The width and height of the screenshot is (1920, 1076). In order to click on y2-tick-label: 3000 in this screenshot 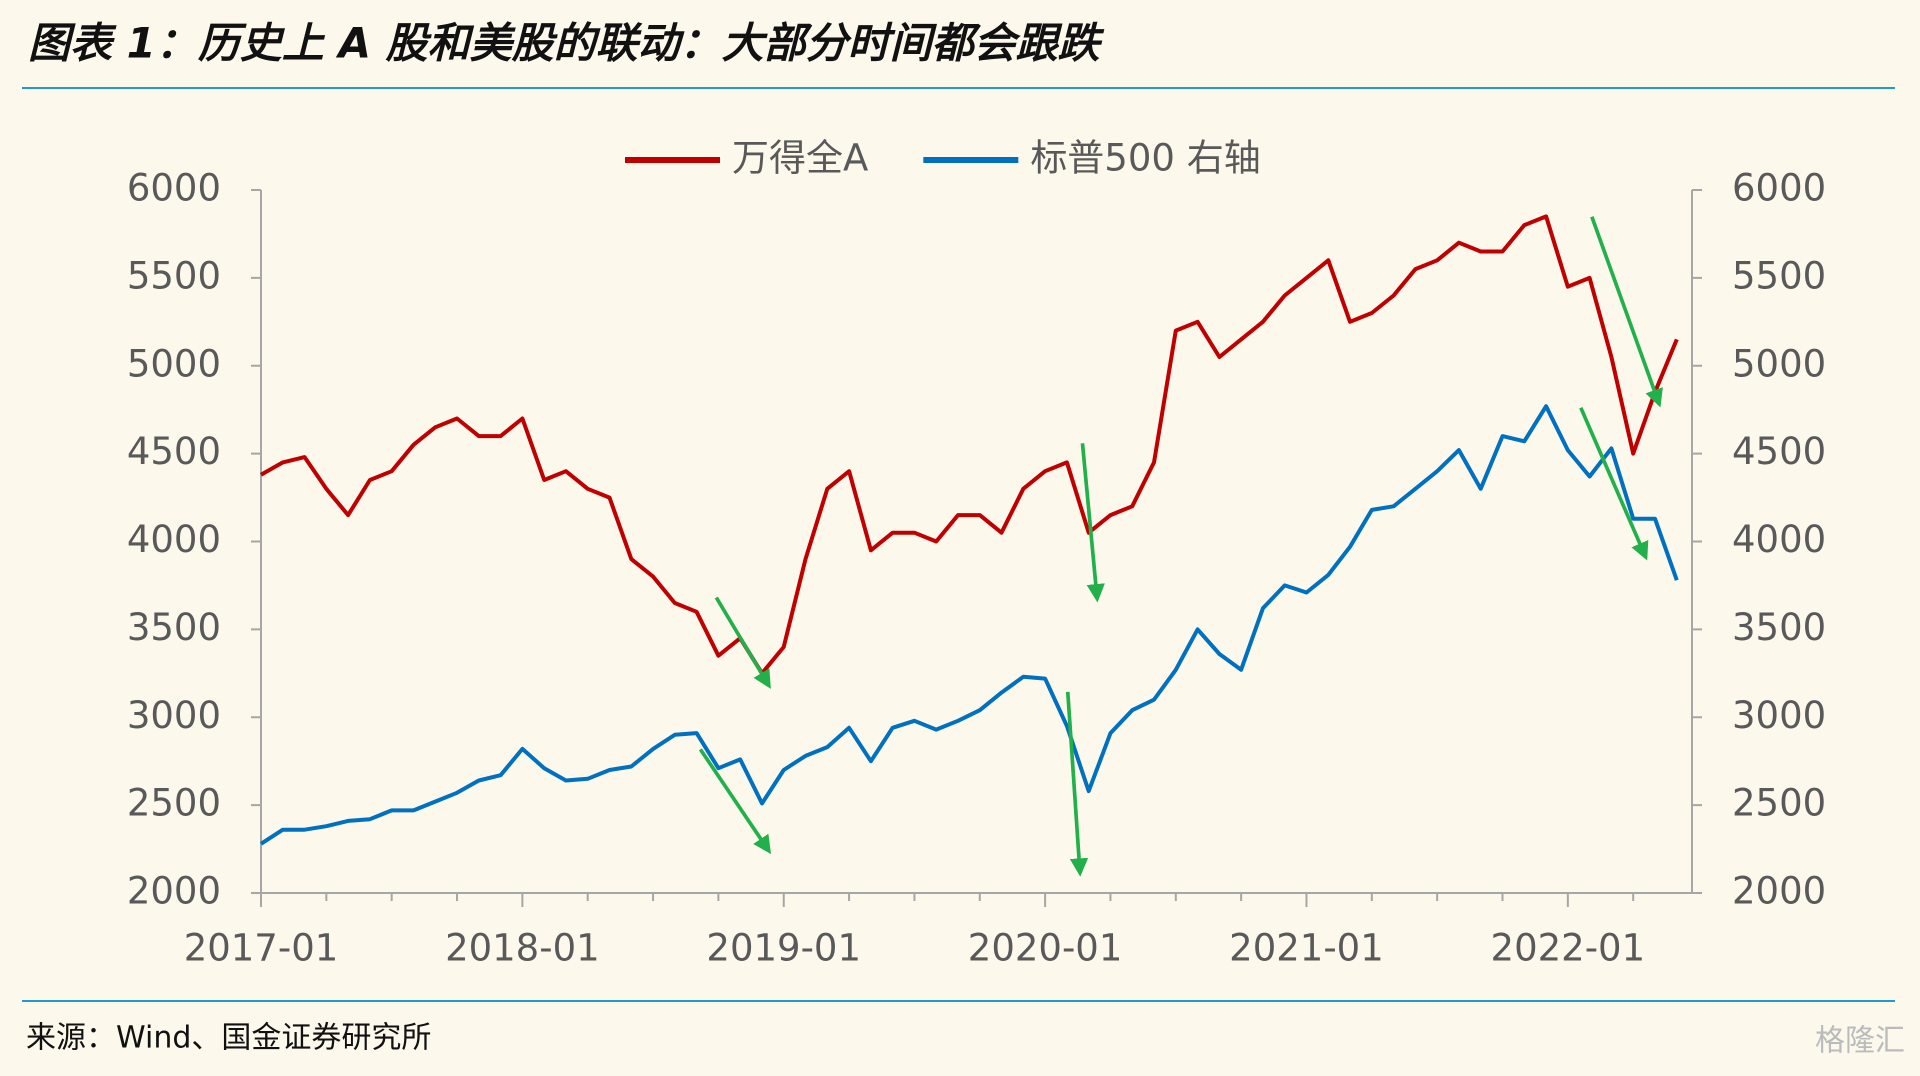, I will do `click(1779, 715)`.